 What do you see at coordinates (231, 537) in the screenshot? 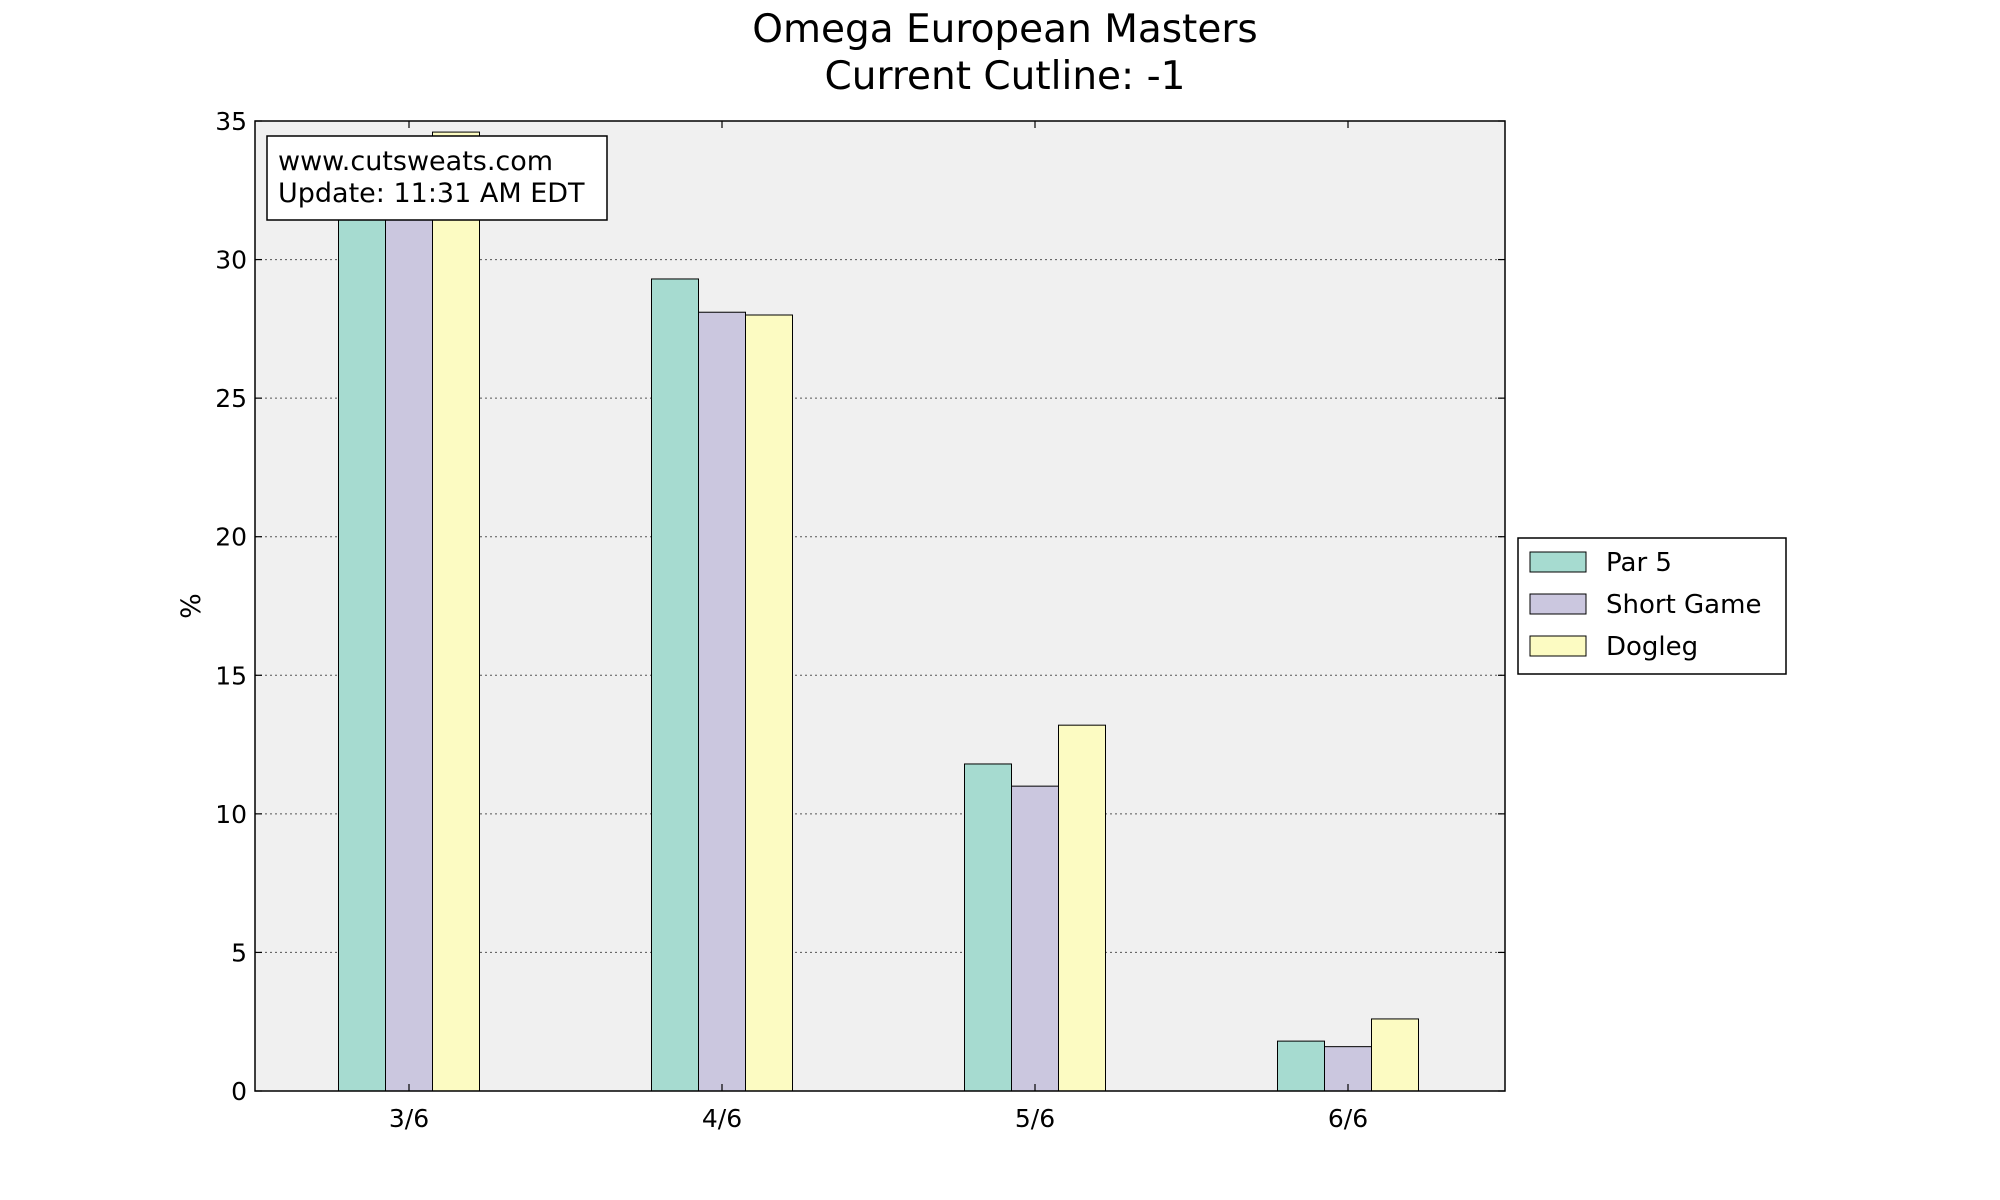
I see `y-tick-label: 20` at bounding box center [231, 537].